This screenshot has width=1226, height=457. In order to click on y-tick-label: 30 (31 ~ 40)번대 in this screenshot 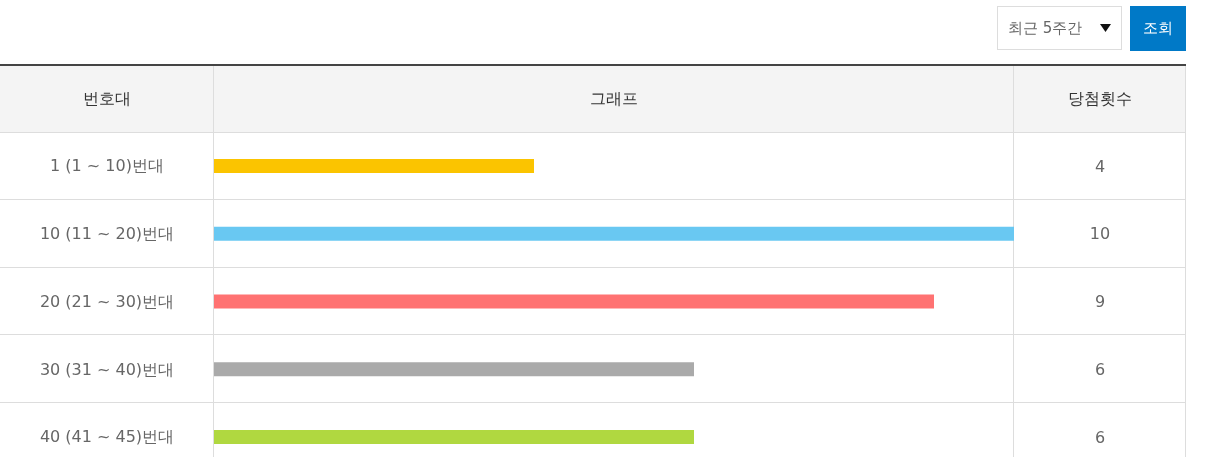, I will do `click(107, 369)`.